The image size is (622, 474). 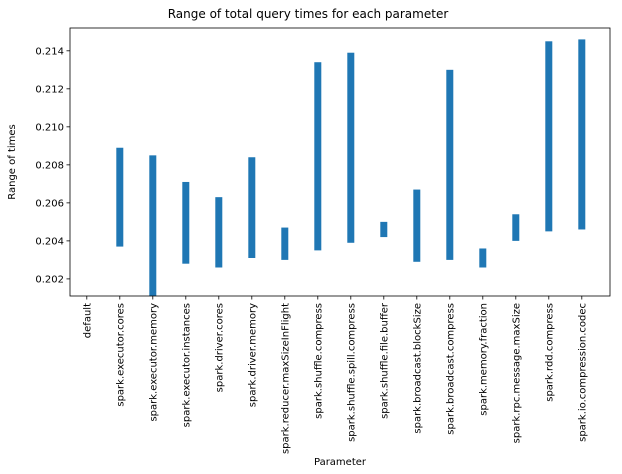 What do you see at coordinates (49, 51) in the screenshot?
I see `y-tick-label: 0.214` at bounding box center [49, 51].